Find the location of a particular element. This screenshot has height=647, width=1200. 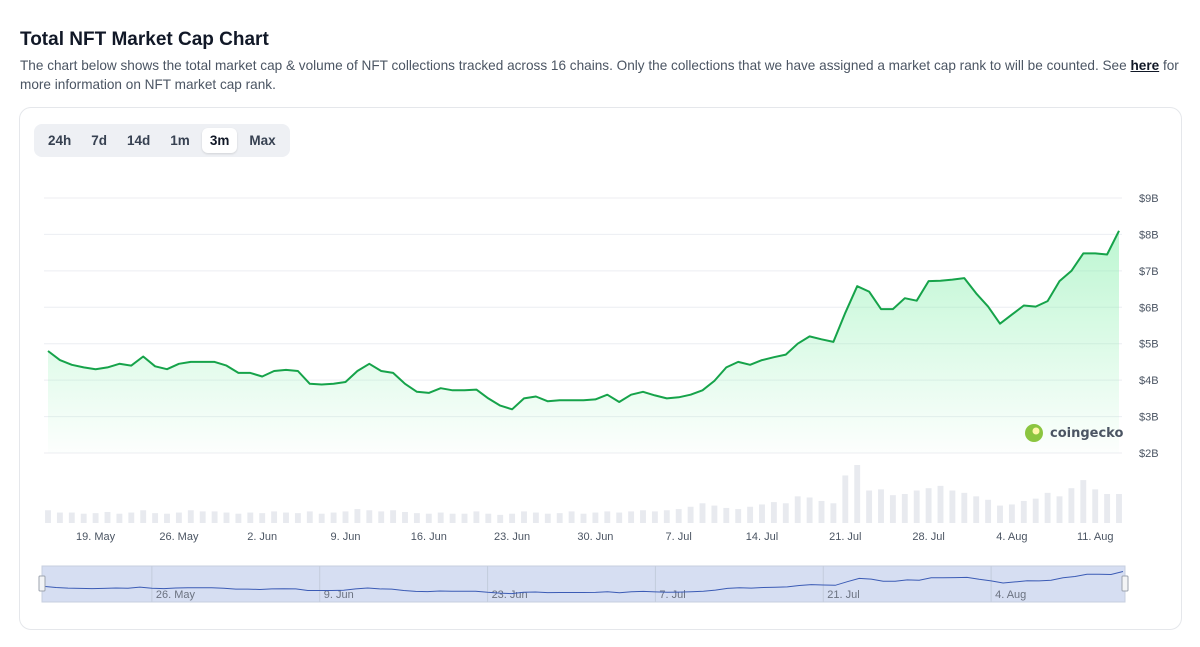

y-tick-label: $7B is located at coordinates (1149, 272).